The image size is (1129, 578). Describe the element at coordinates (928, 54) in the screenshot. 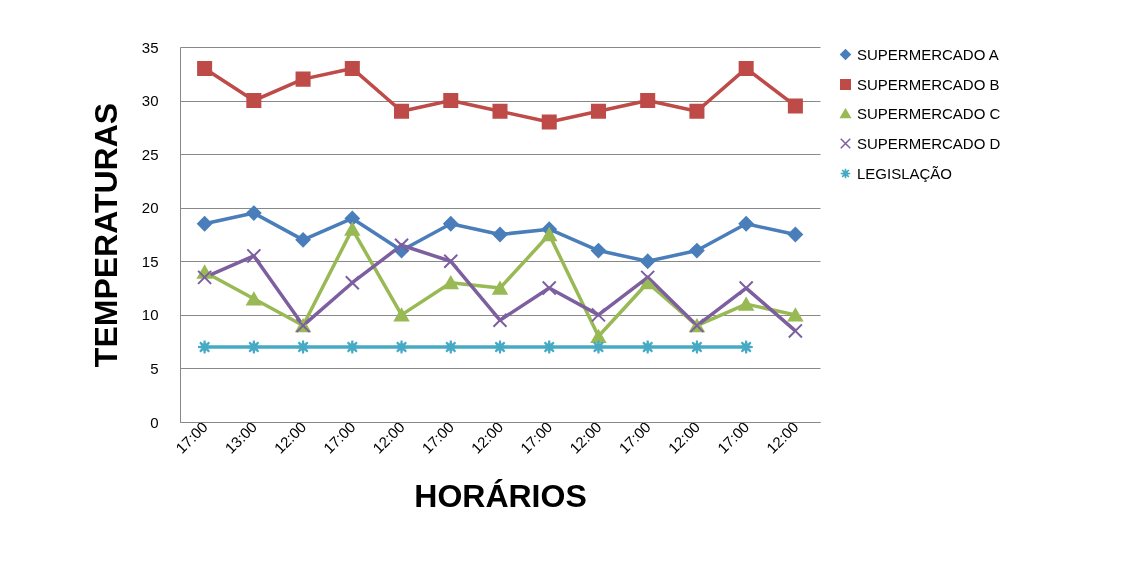

I see `legend-label: SUPERMERCADO A` at that location.